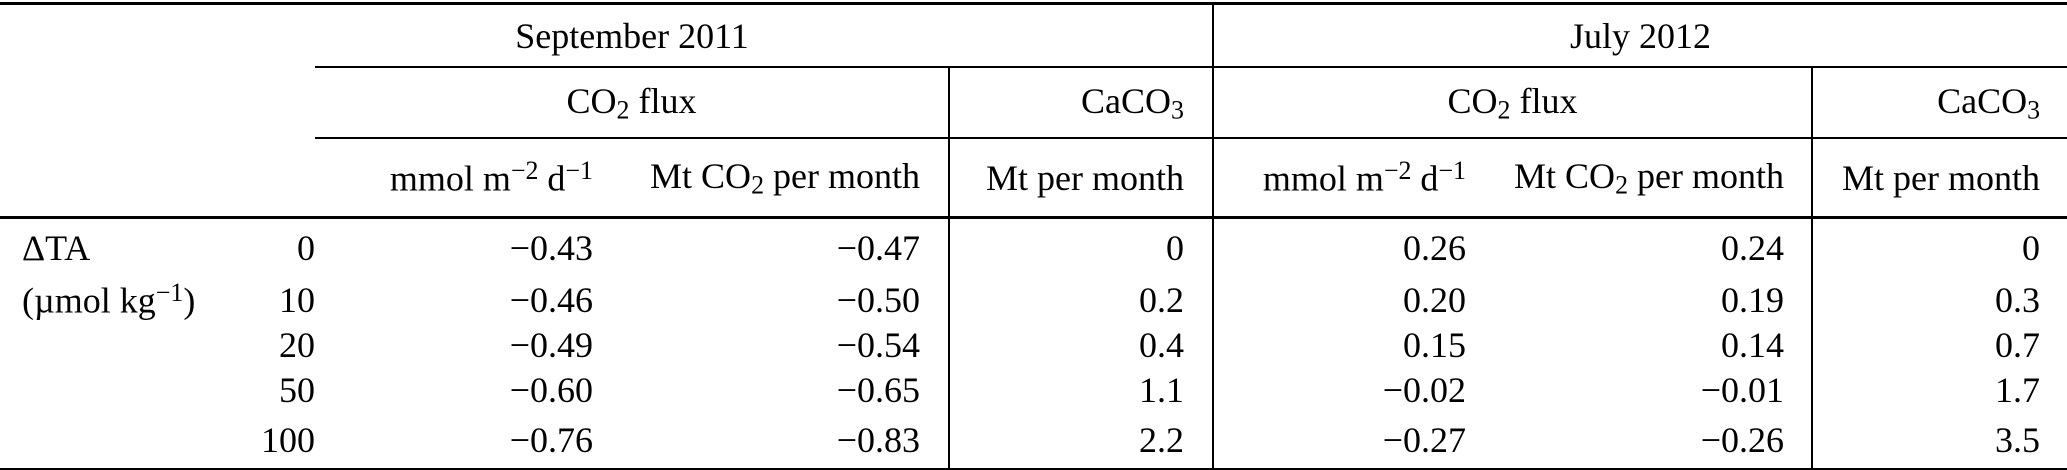  I want to click on july-mmol-value: 0.20, so click(1351, 299).